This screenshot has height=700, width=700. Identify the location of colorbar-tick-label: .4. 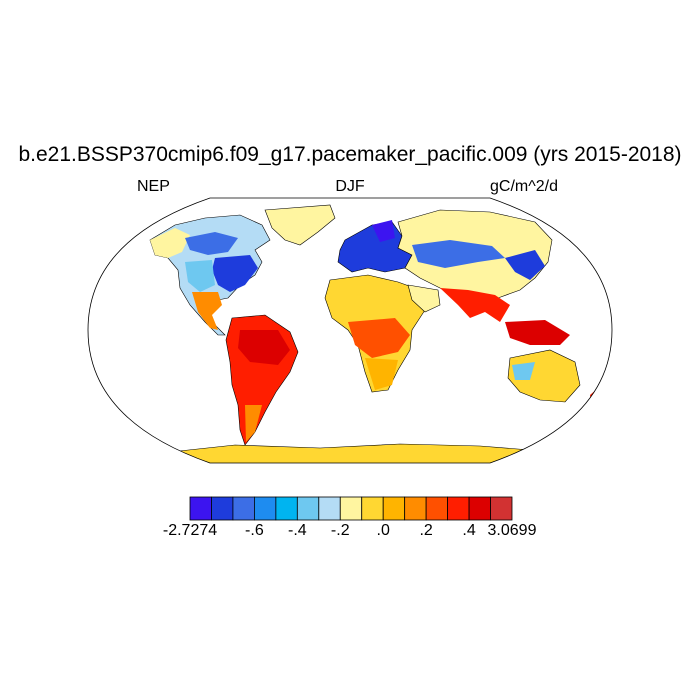
(469, 530).